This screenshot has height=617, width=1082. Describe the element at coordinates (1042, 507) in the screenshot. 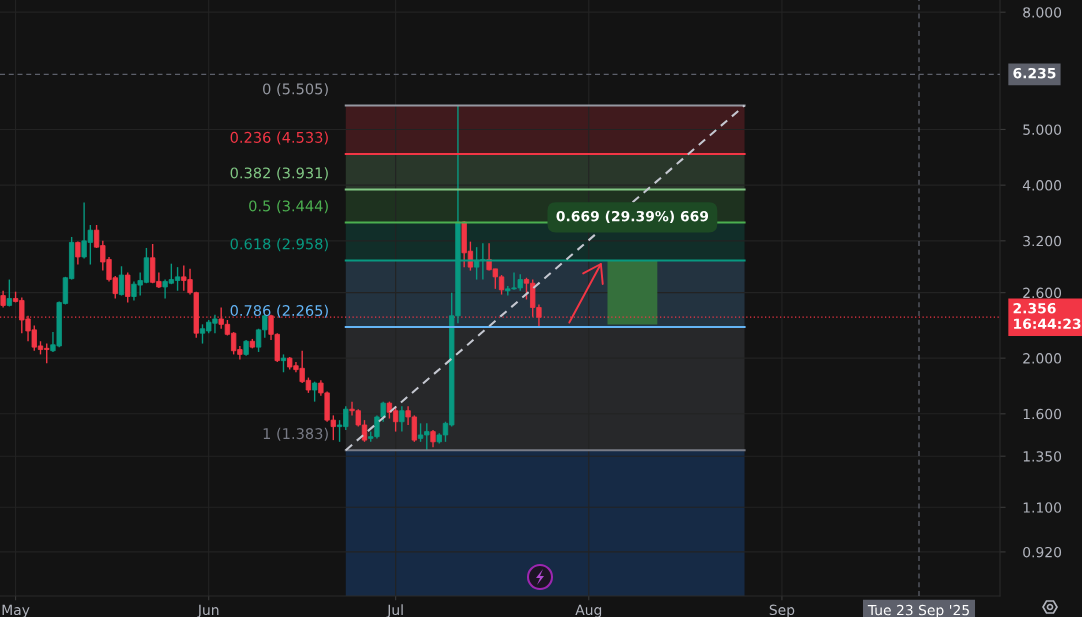

I see `y-tick-label: 1.100` at that location.